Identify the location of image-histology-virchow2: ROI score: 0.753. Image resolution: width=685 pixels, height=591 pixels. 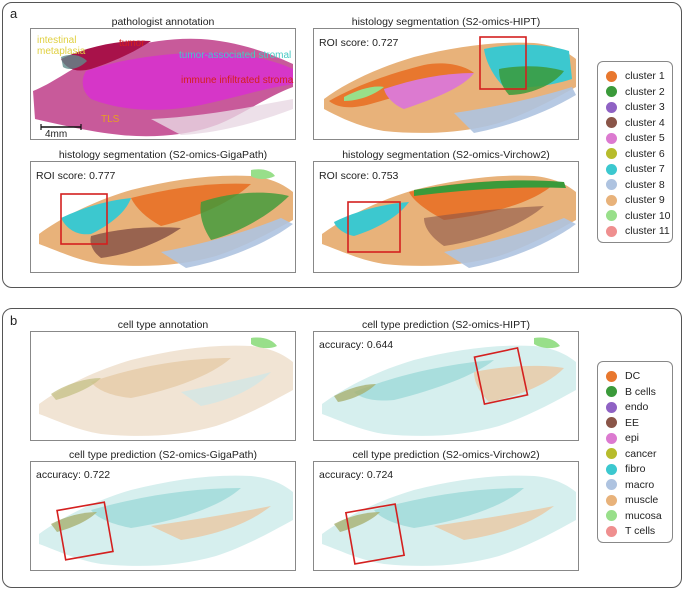
(446, 217).